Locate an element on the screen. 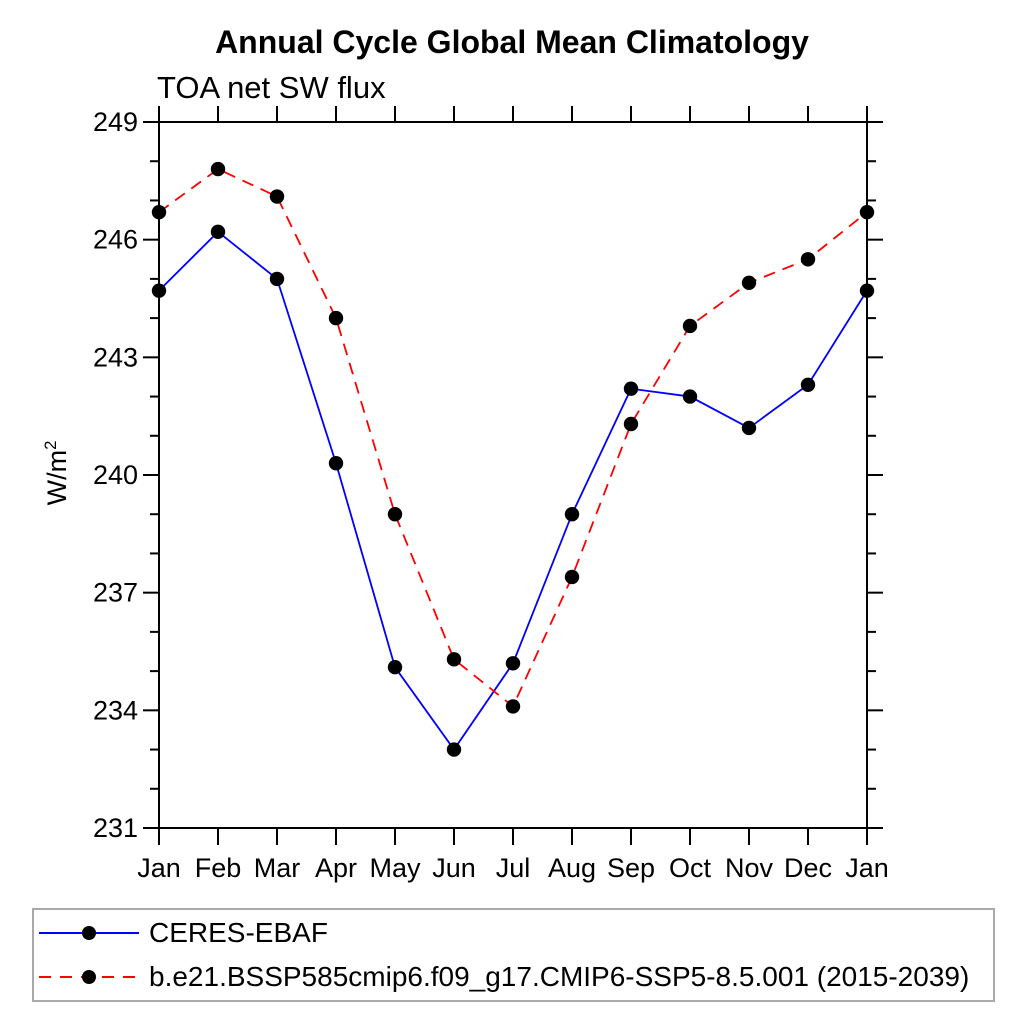 The image size is (1024, 1024). x-tick-label: Aug is located at coordinates (572, 868).